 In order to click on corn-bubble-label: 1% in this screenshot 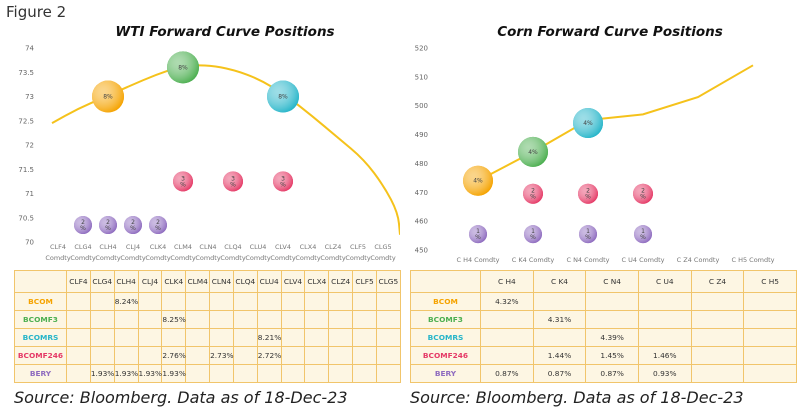, I will do `click(533, 234)`.